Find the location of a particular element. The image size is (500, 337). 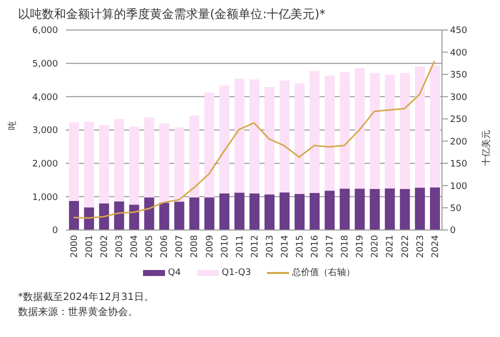

y2-tick-label: 50 is located at coordinates (456, 209).